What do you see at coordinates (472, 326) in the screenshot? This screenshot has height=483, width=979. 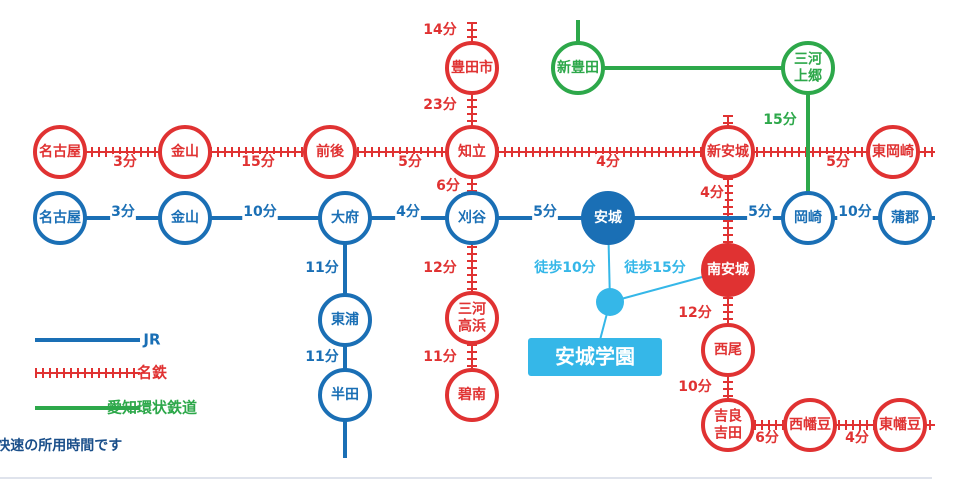 I see `station-name: 高浜` at bounding box center [472, 326].